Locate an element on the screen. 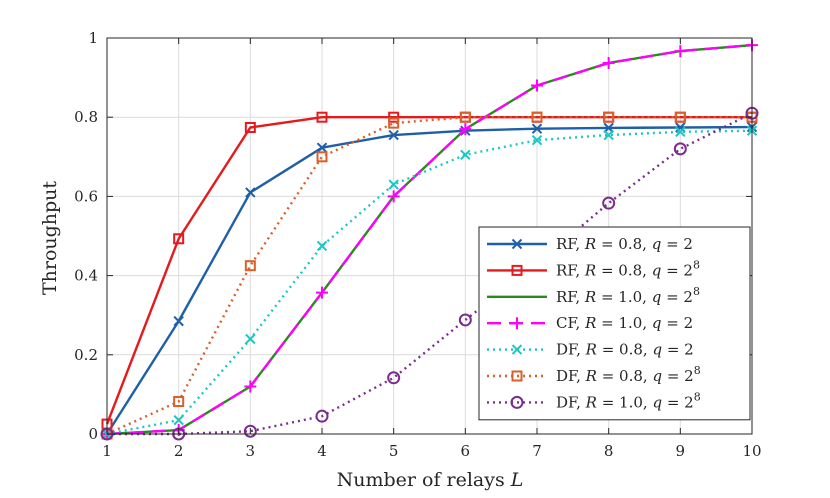 This screenshot has height=498, width=830. y-tick-label: 0.8 is located at coordinates (86, 117).